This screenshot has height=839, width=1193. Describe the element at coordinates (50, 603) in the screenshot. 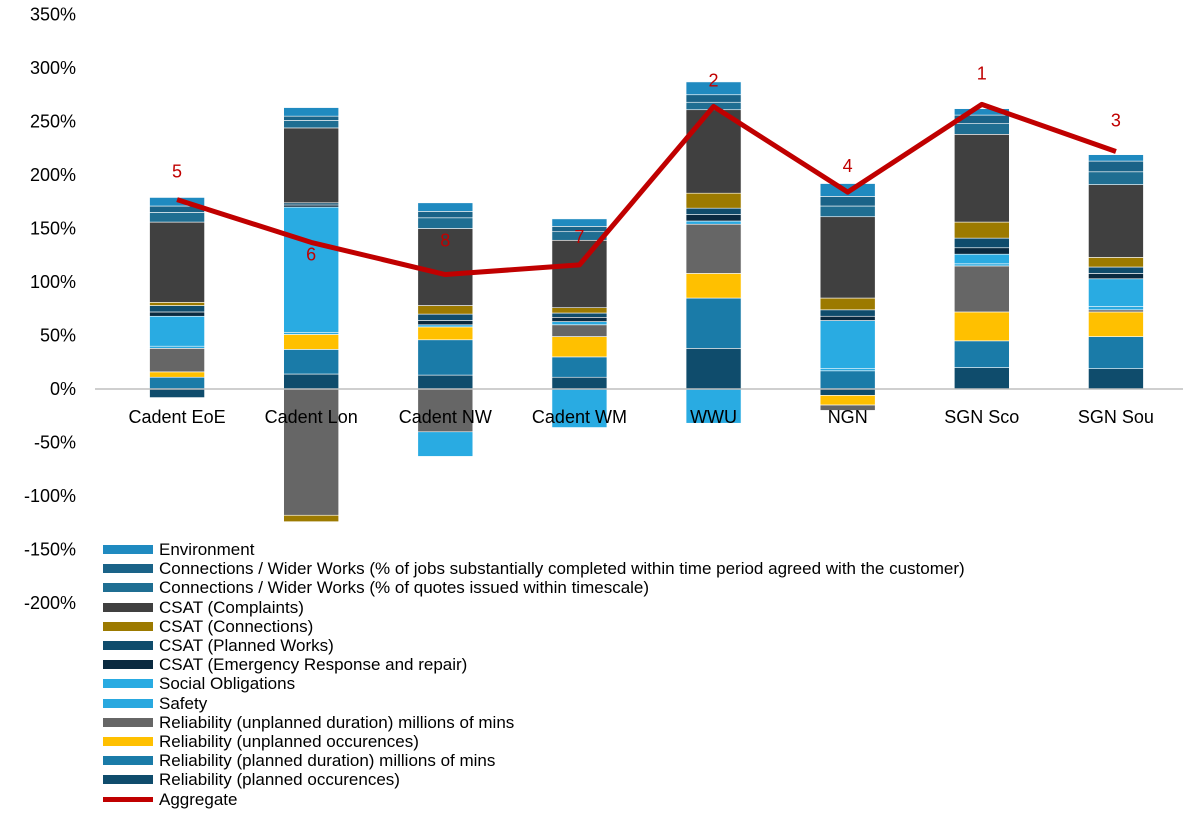

I see `y-tick-label: -200%` at that location.